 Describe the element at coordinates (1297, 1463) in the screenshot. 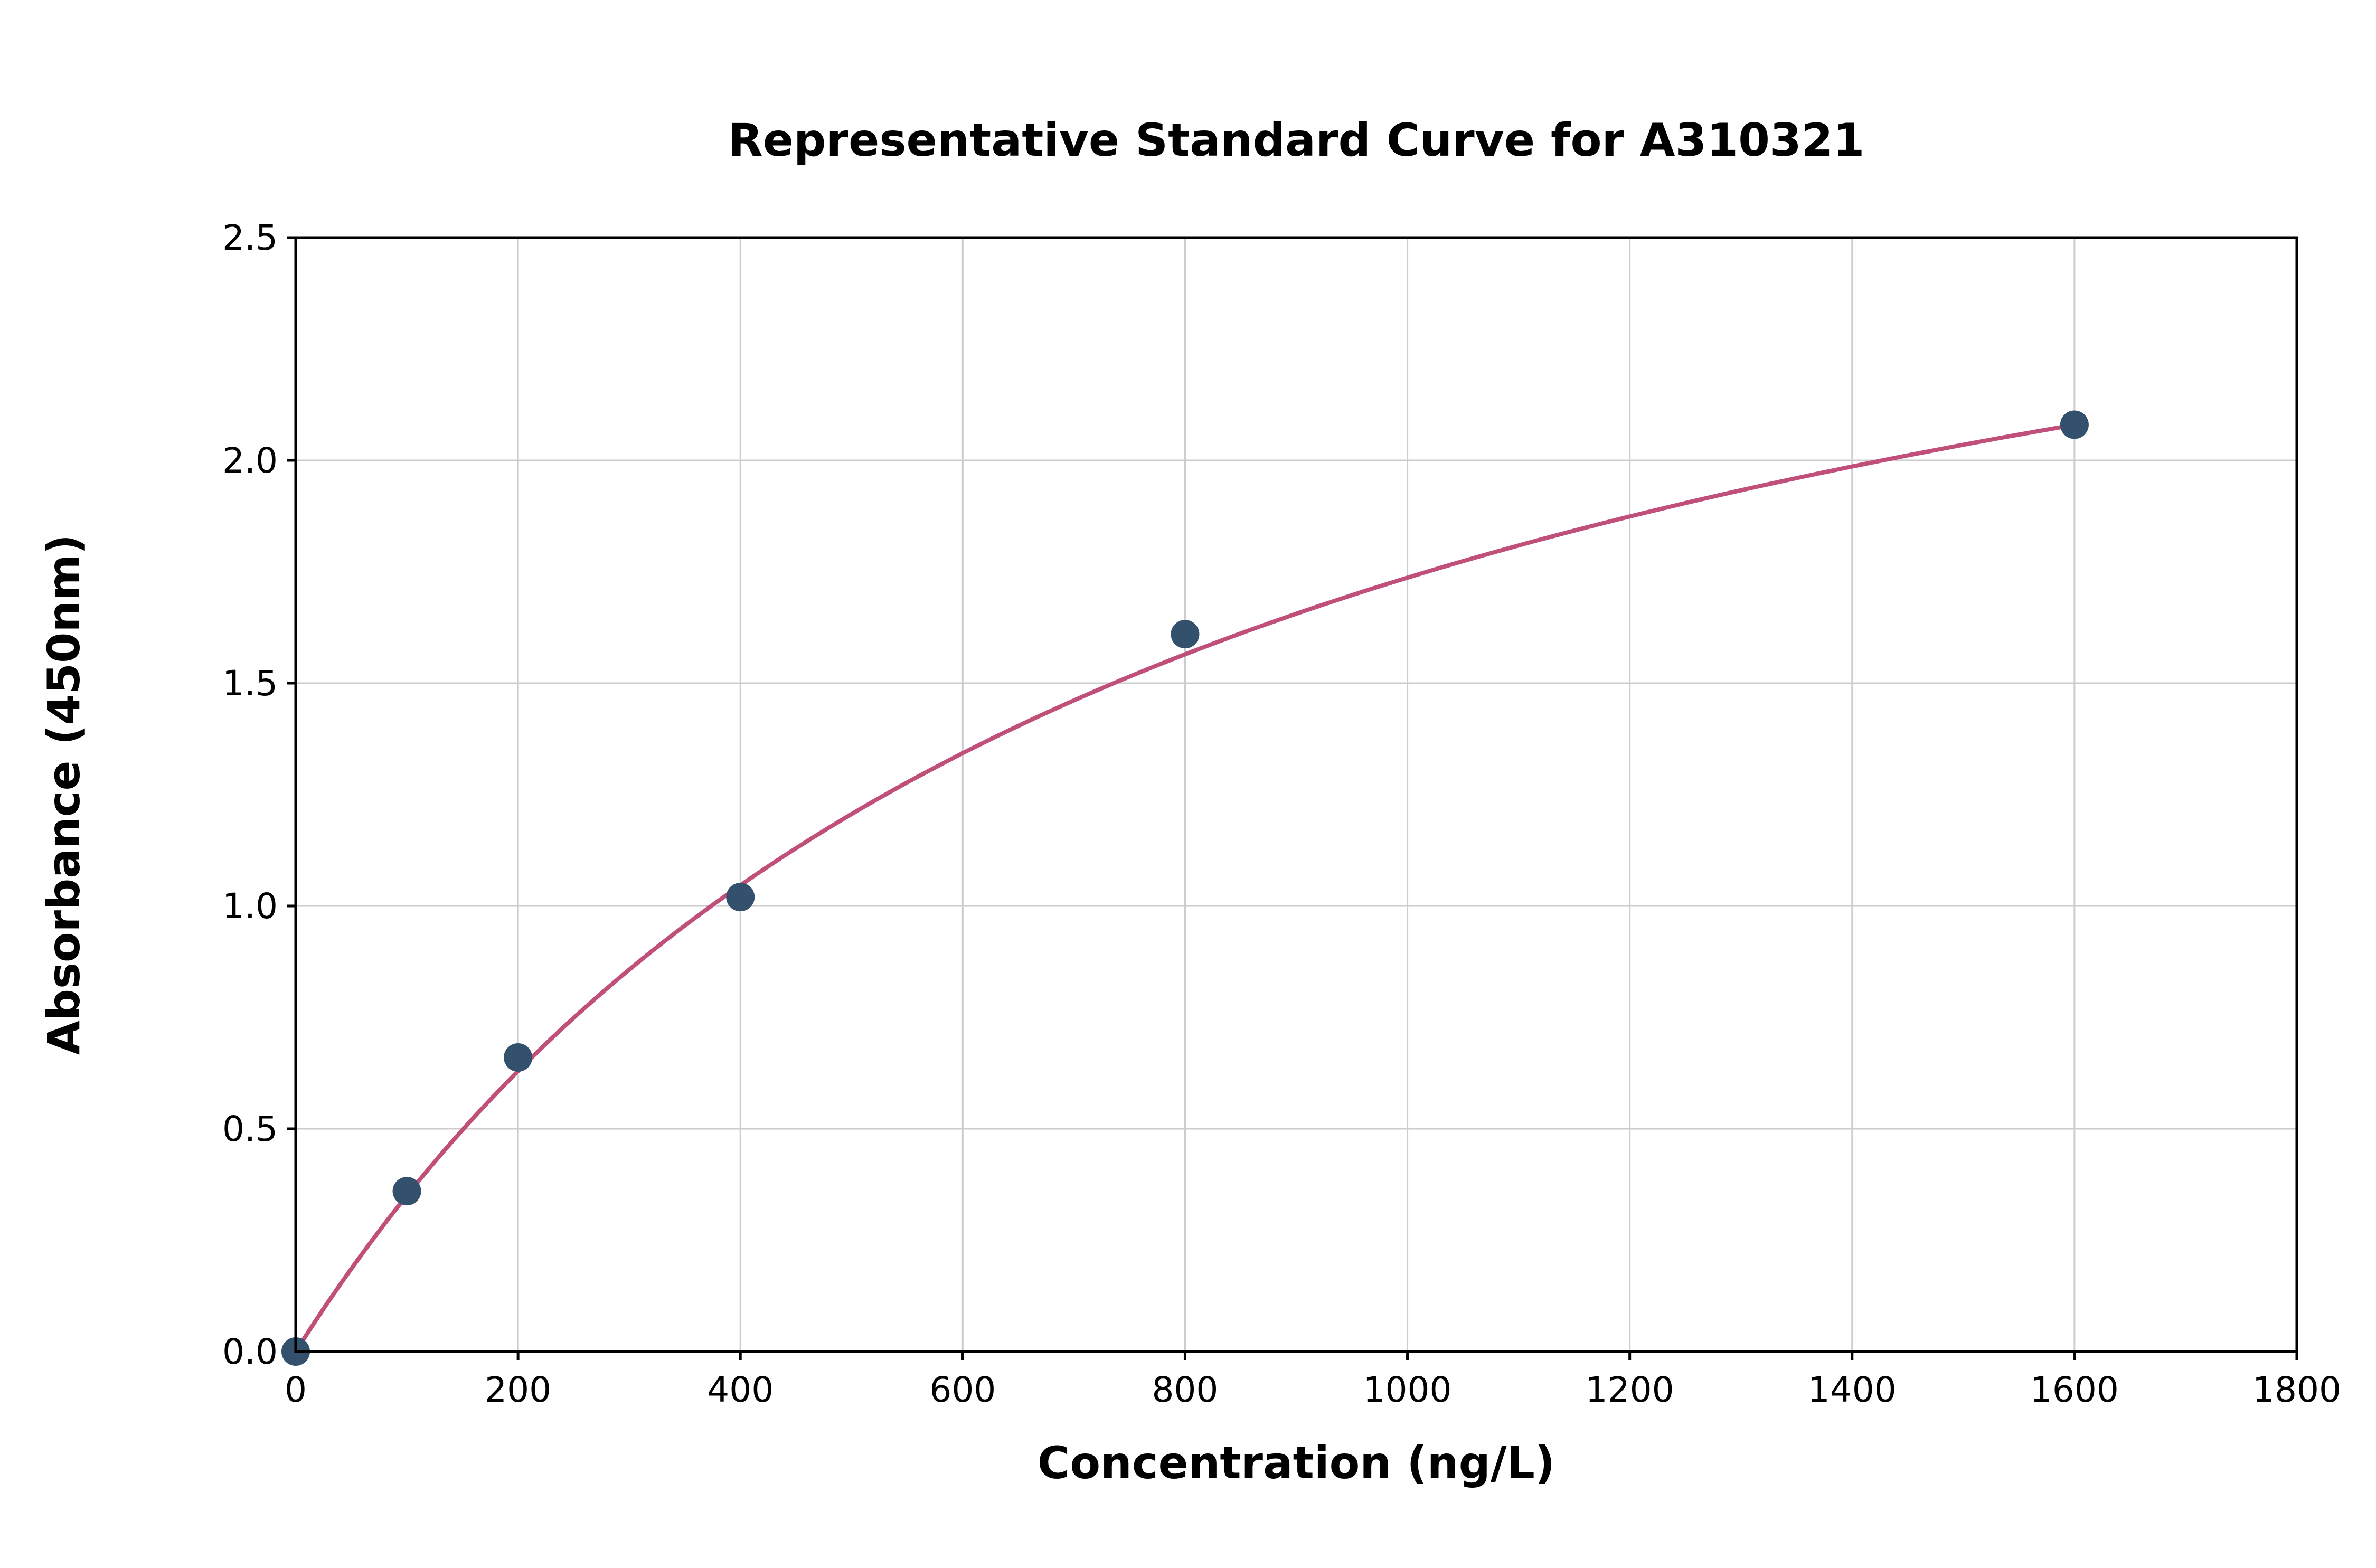

I see `x-axis-label: Concentration (ng/L)` at that location.